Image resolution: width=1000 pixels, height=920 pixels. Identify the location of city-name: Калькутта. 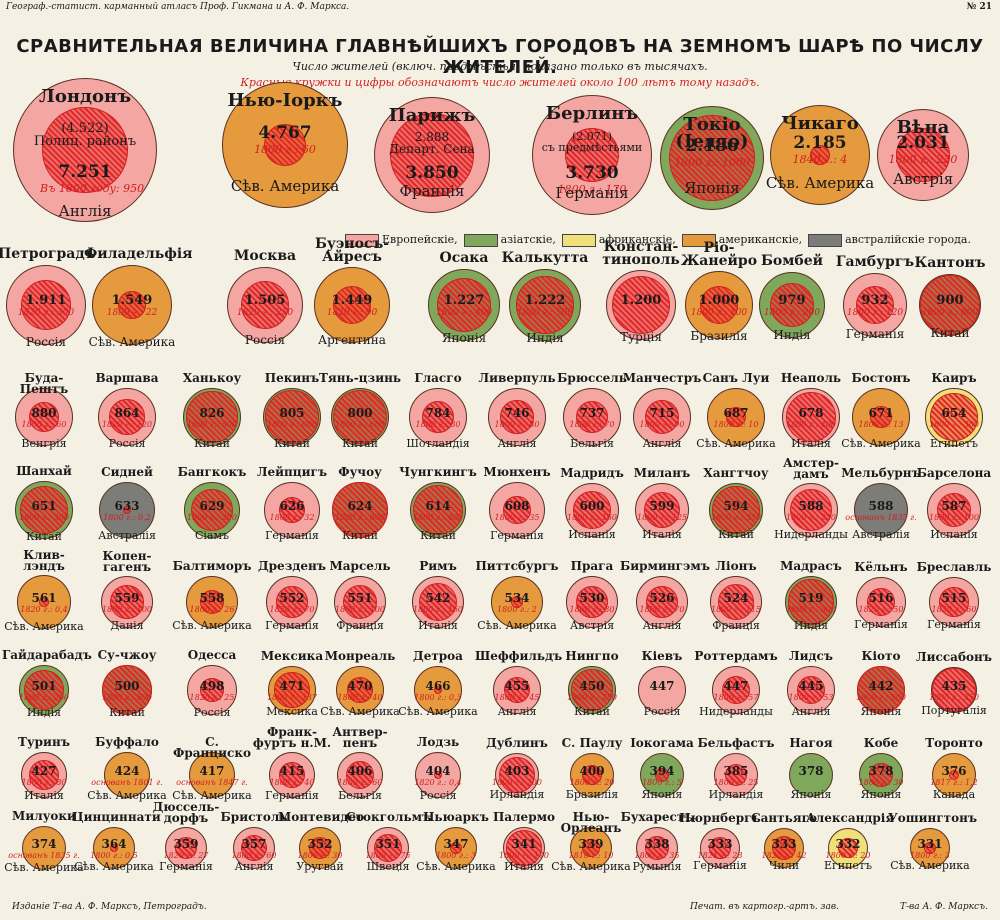
(545, 258).